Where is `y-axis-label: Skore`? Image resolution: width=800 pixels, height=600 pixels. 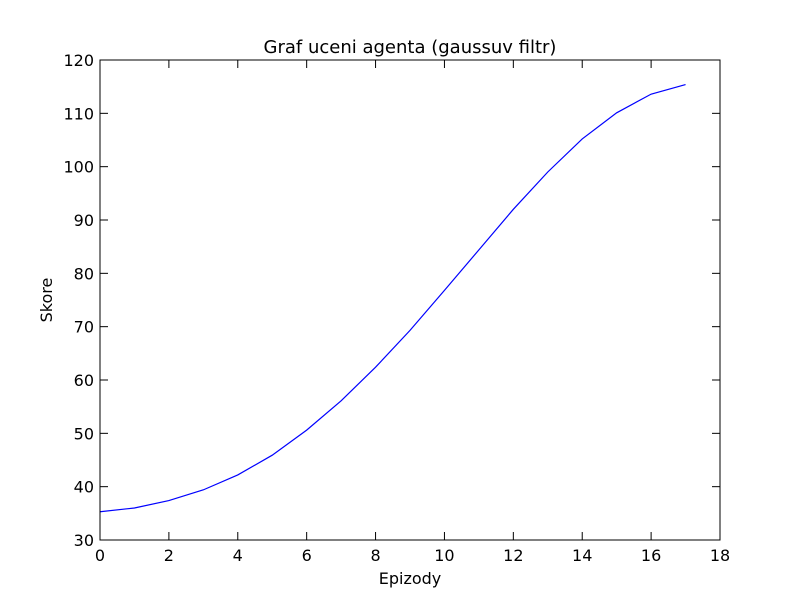
y-axis-label: Skore is located at coordinates (46, 300).